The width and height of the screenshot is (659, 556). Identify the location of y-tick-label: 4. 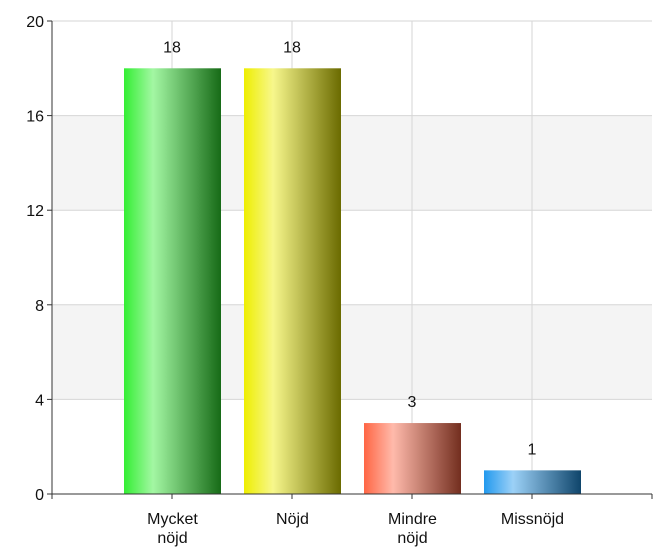
(39, 400).